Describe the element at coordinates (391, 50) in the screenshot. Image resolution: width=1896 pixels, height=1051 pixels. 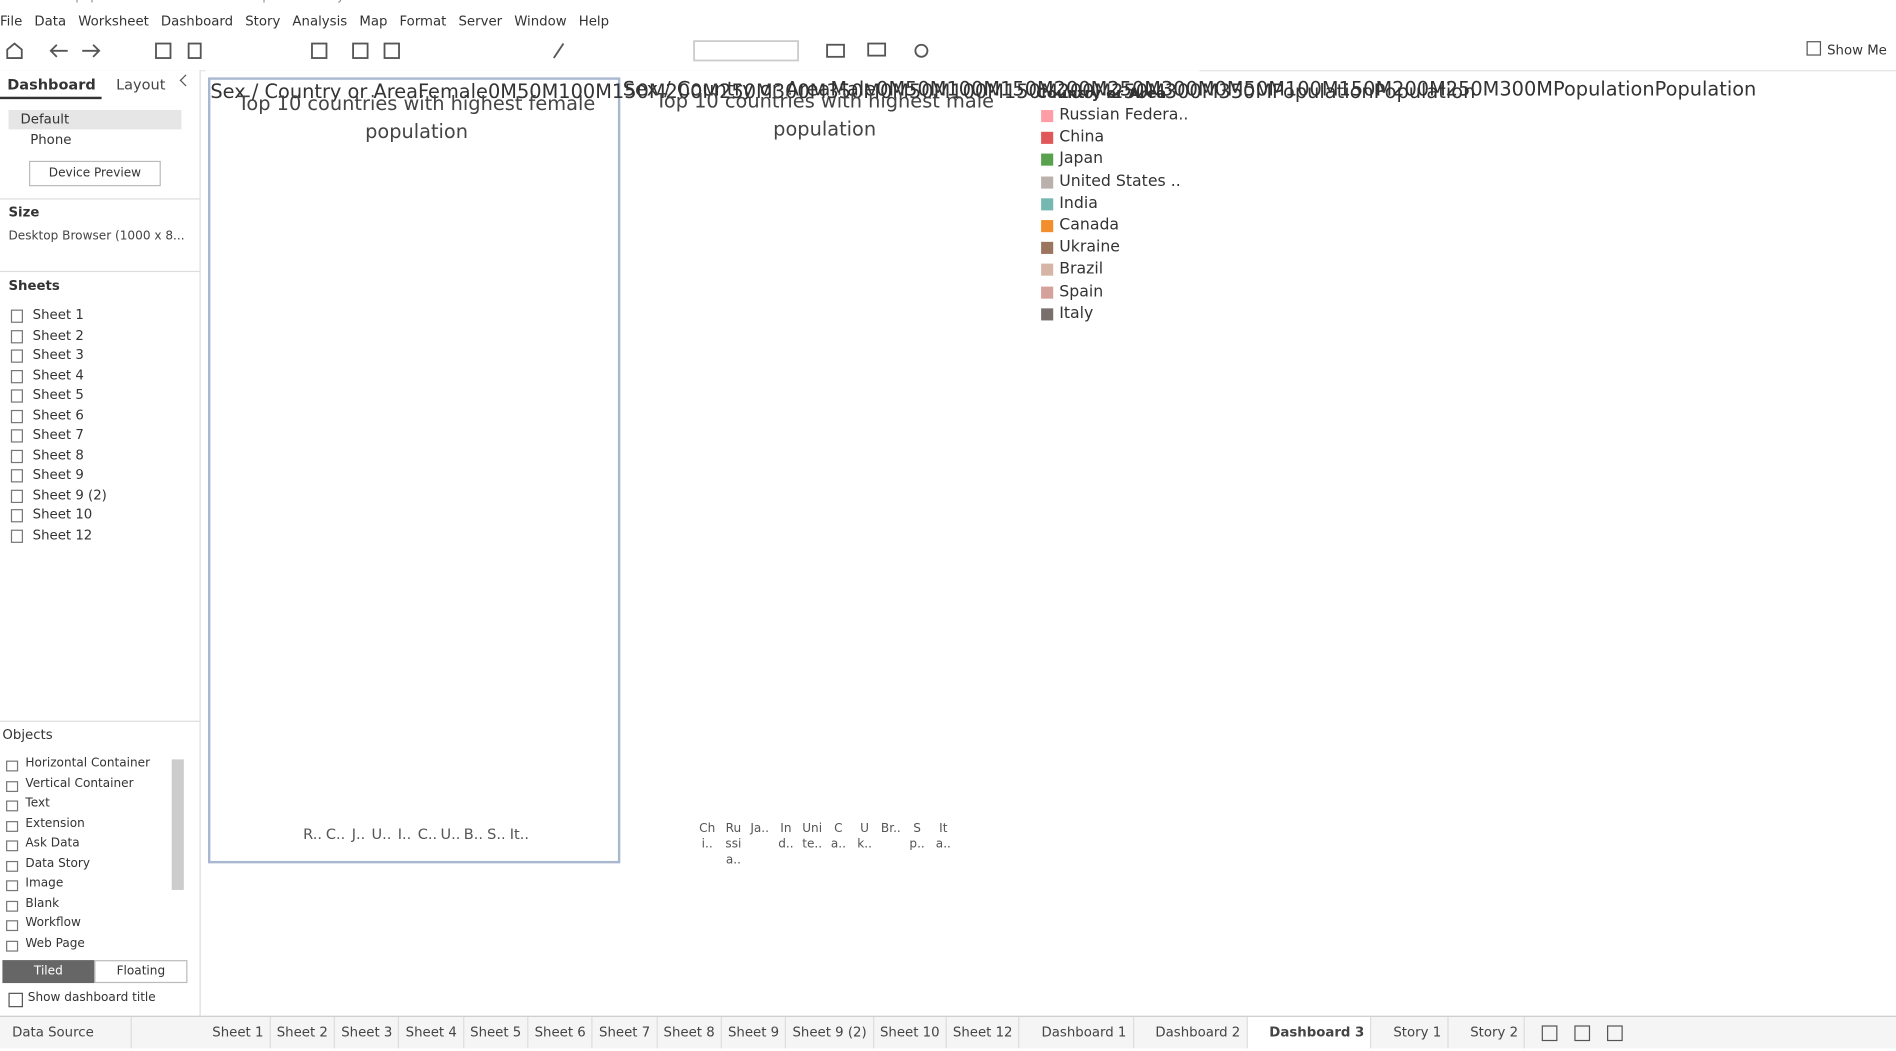
I see `clear-icon` at that location.